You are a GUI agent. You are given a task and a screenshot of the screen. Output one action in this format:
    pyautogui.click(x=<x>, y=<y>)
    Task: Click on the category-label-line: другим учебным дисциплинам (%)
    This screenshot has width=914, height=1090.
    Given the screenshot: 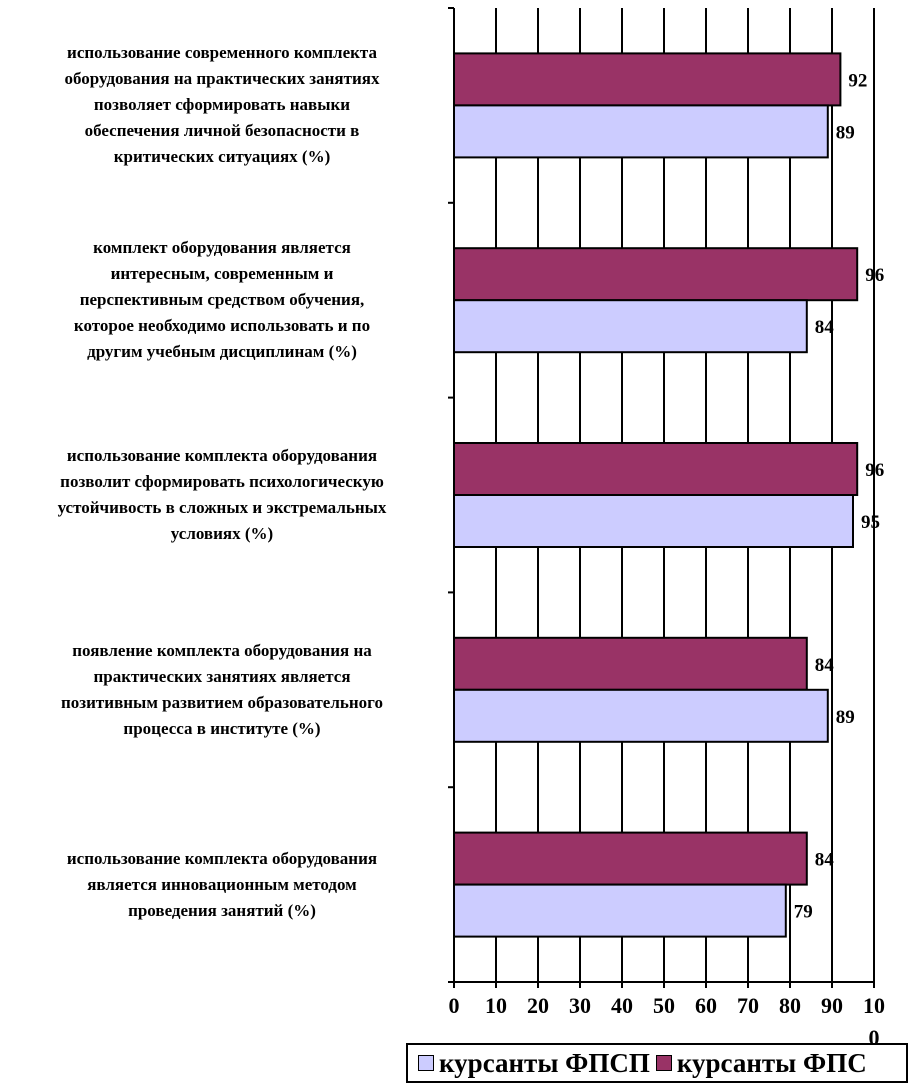 What is the action you would take?
    pyautogui.click(x=222, y=352)
    